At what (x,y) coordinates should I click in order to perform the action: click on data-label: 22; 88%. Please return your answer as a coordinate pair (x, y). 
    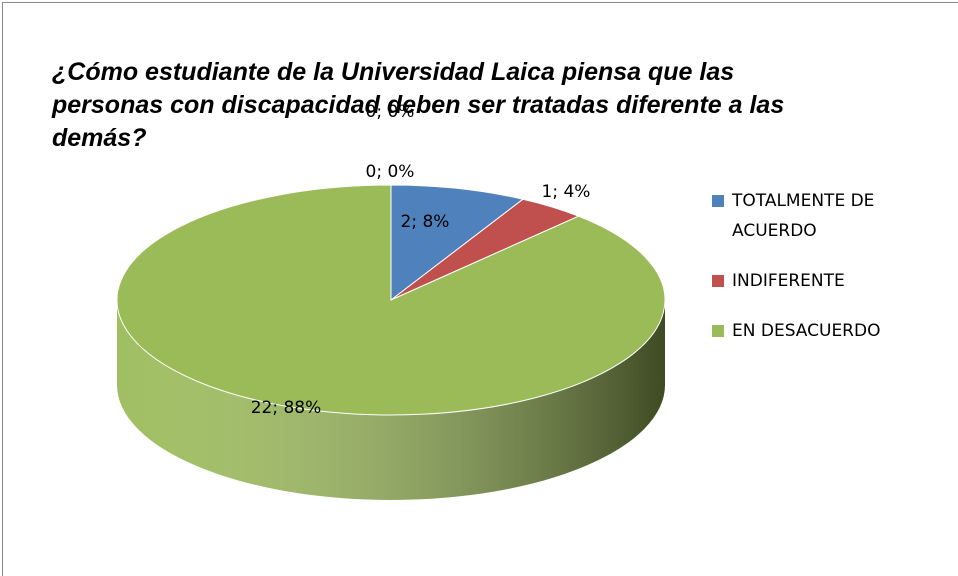
    Looking at the image, I should click on (286, 408).